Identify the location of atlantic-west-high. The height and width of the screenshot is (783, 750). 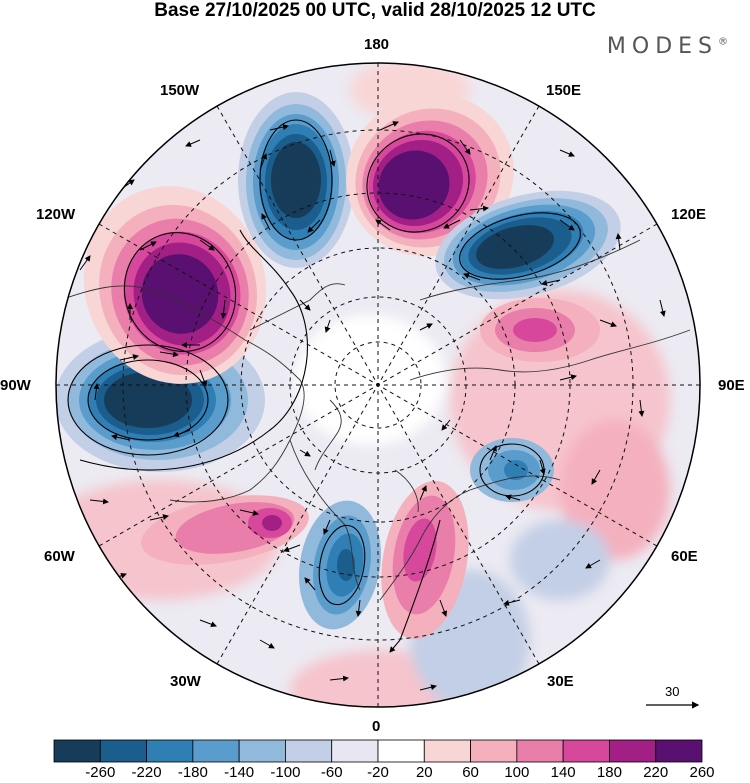
(225, 530).